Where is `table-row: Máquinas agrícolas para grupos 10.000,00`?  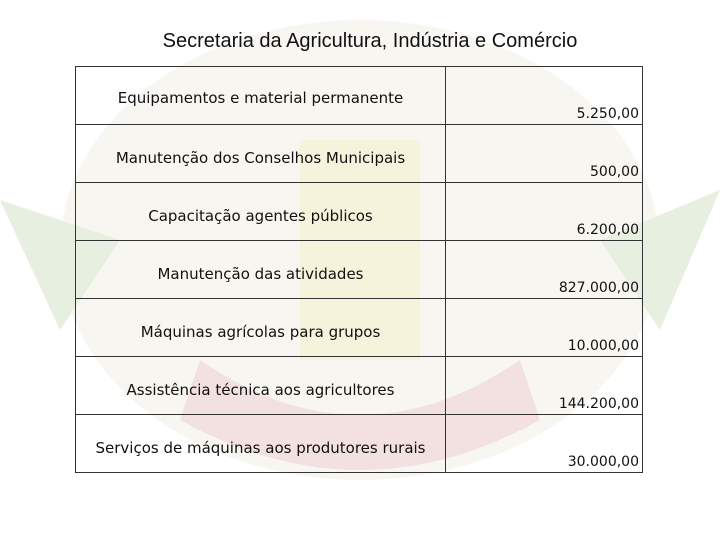
table-row: Máquinas agrícolas para grupos 10.000,00 is located at coordinates (359, 327).